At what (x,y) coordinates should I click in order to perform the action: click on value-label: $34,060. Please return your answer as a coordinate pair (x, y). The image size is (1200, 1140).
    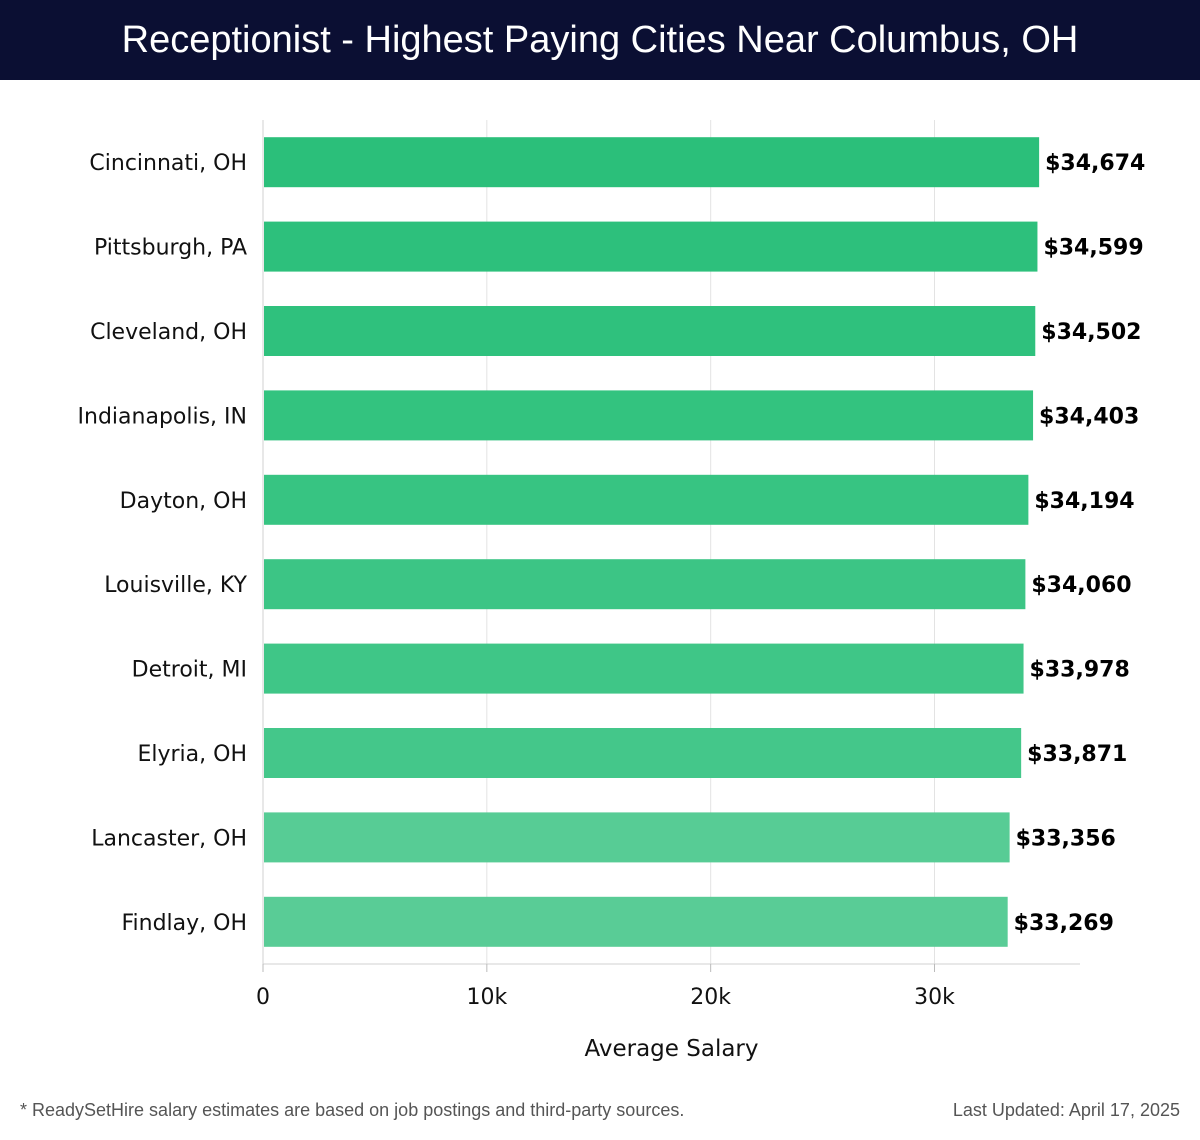
    Looking at the image, I should click on (1081, 585).